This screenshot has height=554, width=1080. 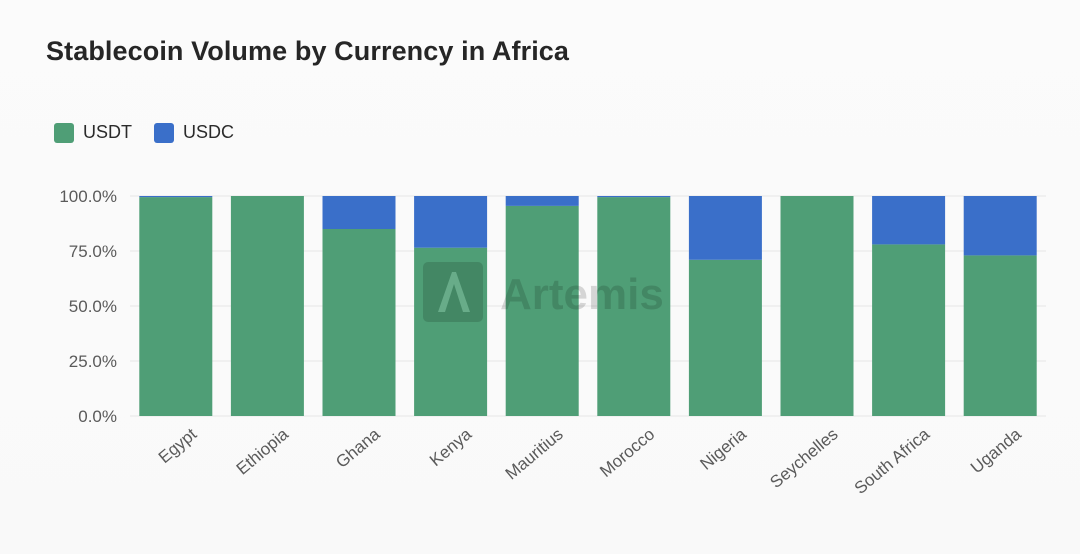 What do you see at coordinates (359, 322) in the screenshot?
I see `bar-usdt-ghana` at bounding box center [359, 322].